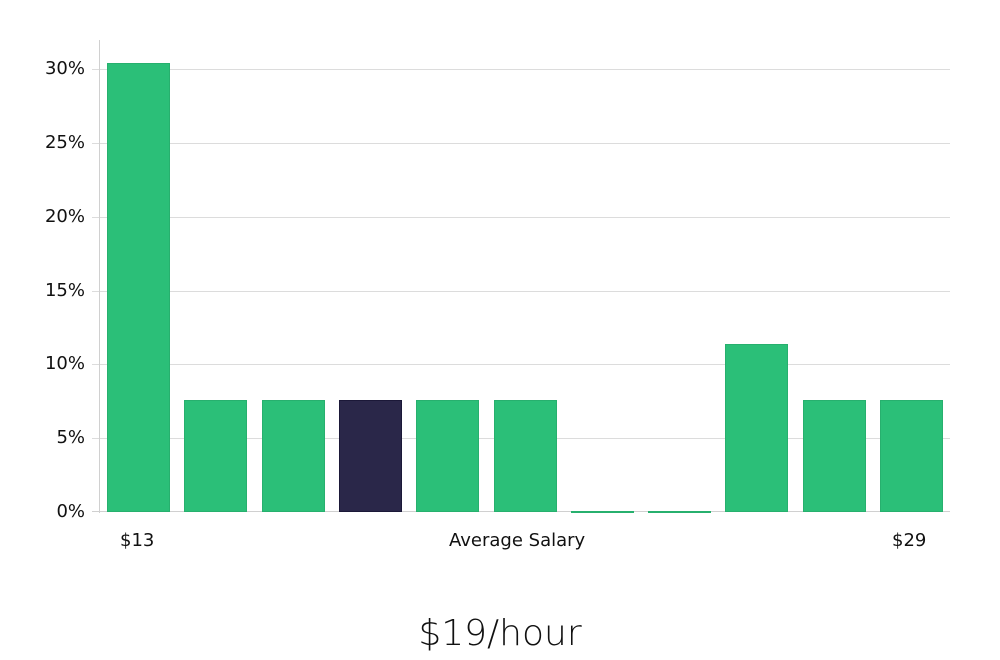 This screenshot has width=1000, height=660. I want to click on chart-title: $19/hour, so click(500, 633).